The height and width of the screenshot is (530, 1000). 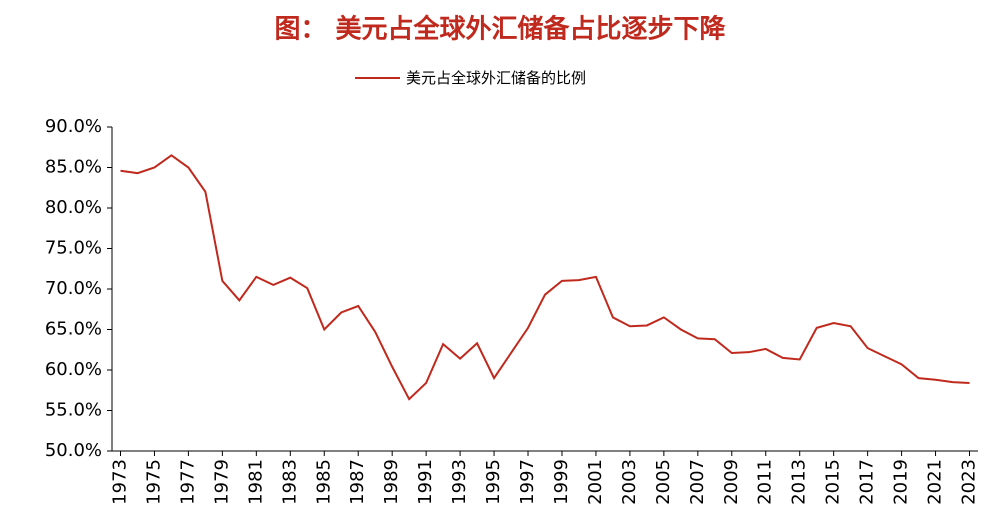 What do you see at coordinates (391, 482) in the screenshot?
I see `x-tick-label: 1989` at bounding box center [391, 482].